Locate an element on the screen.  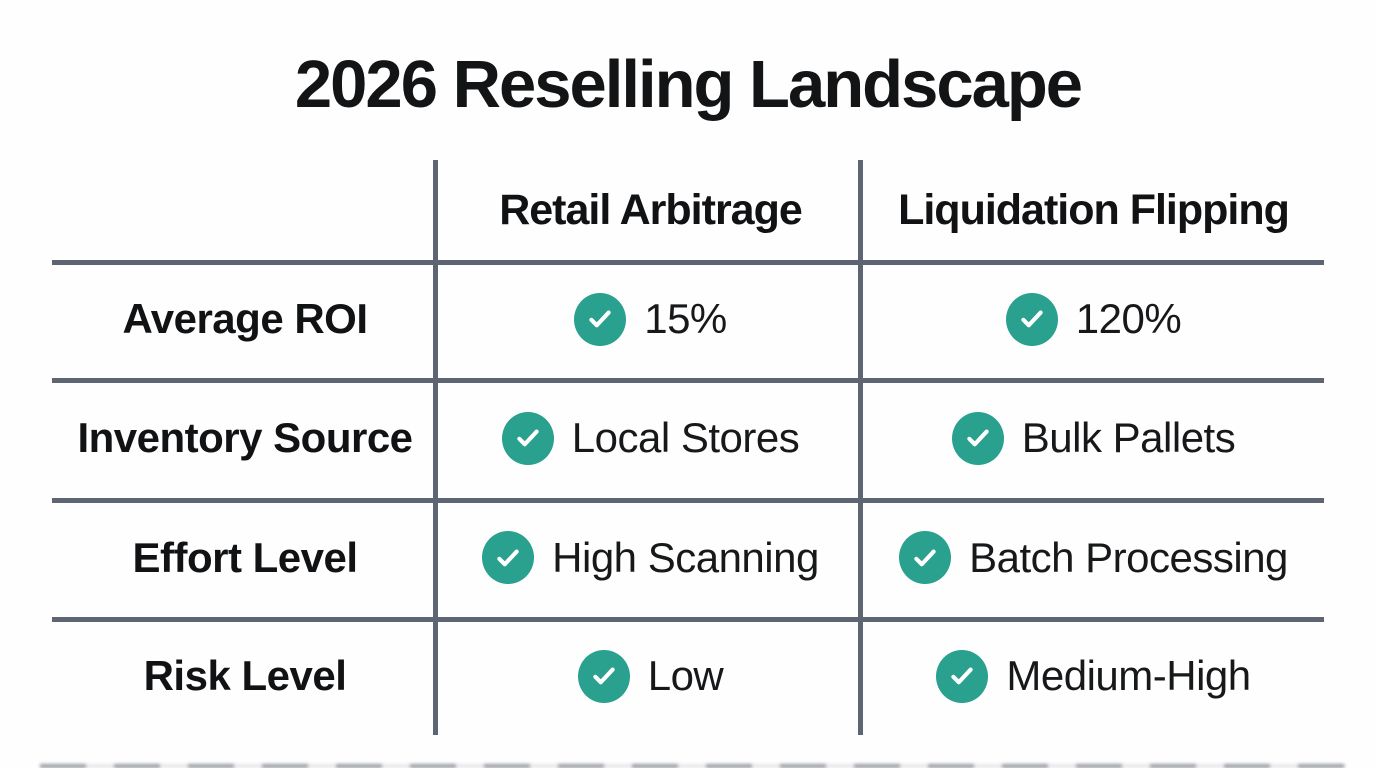
cell-value: Medium-High is located at coordinates (1128, 675).